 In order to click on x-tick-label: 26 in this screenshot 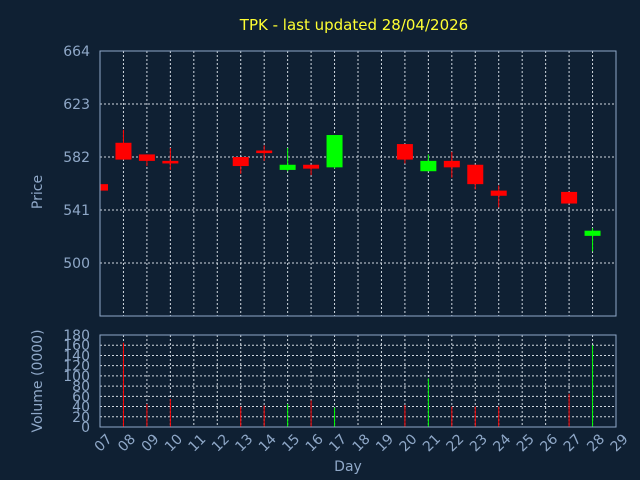, I will do `click(549, 443)`.